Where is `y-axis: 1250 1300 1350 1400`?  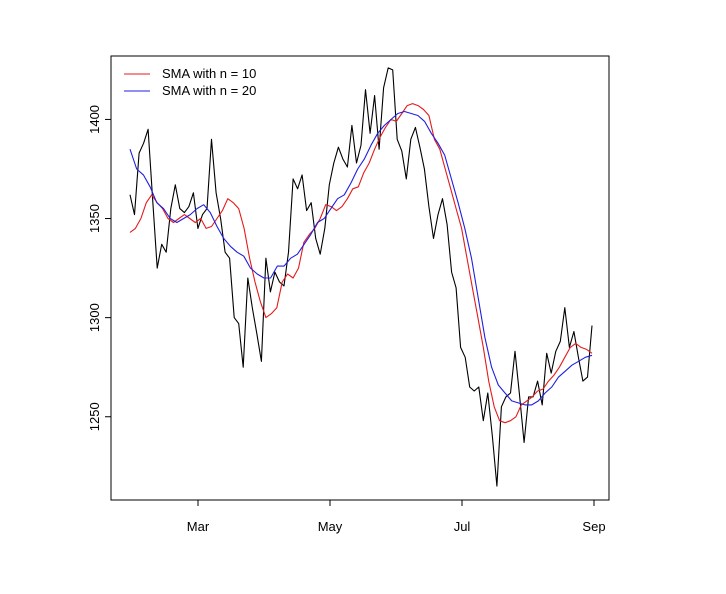 y-axis: 1250 1300 1350 1400 is located at coordinates (99, 268).